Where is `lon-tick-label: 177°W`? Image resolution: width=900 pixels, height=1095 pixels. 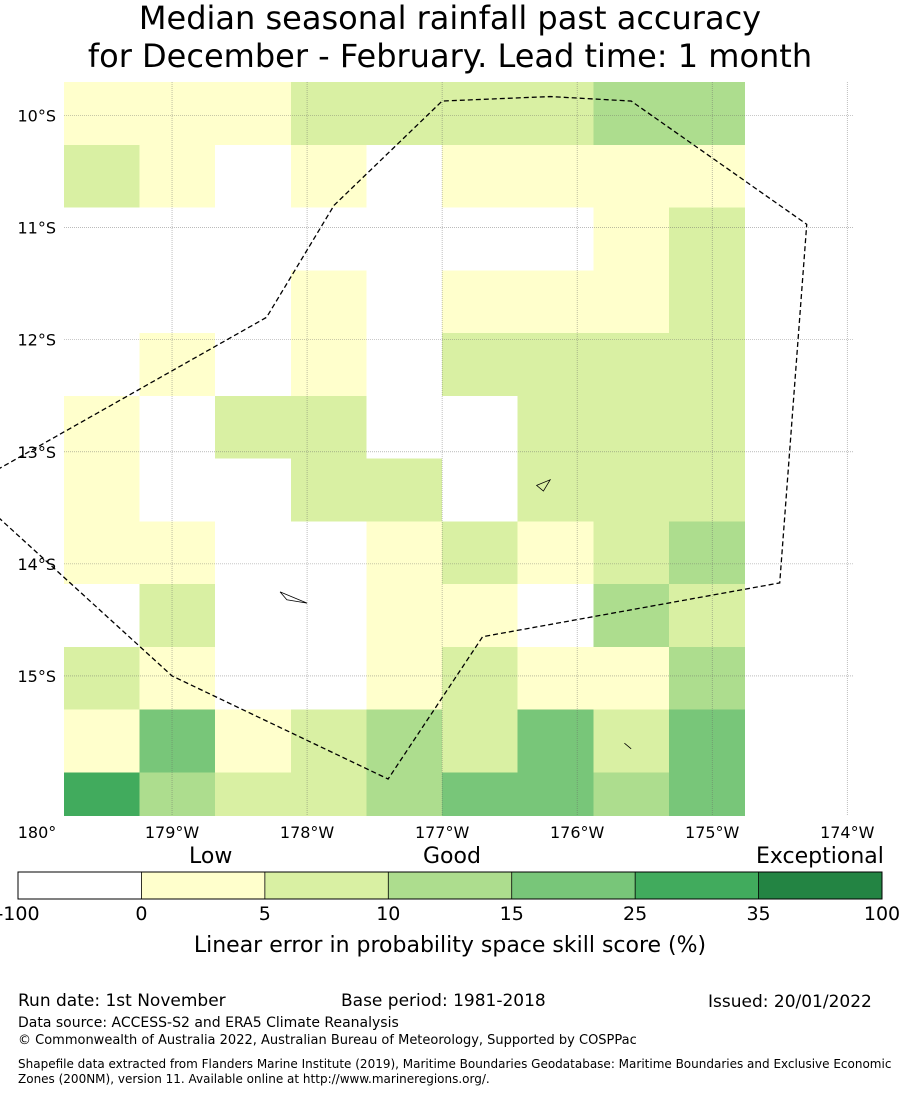
lon-tick-label: 177°W is located at coordinates (442, 831).